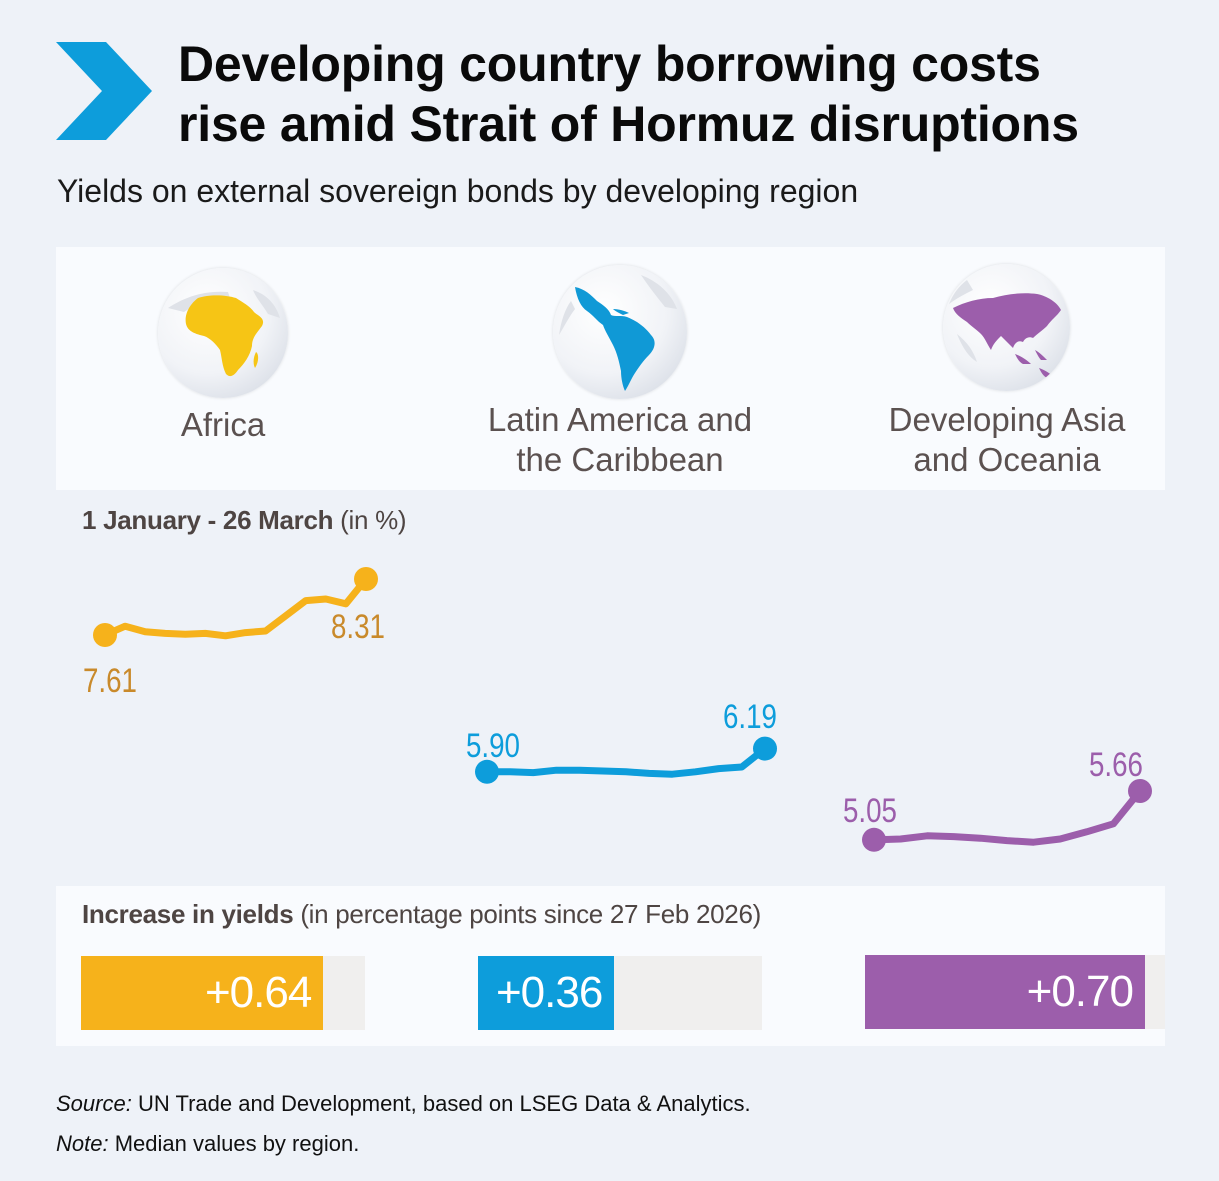 The image size is (1219, 1181). I want to click on bar-label-latam: +0.36, so click(549, 992).